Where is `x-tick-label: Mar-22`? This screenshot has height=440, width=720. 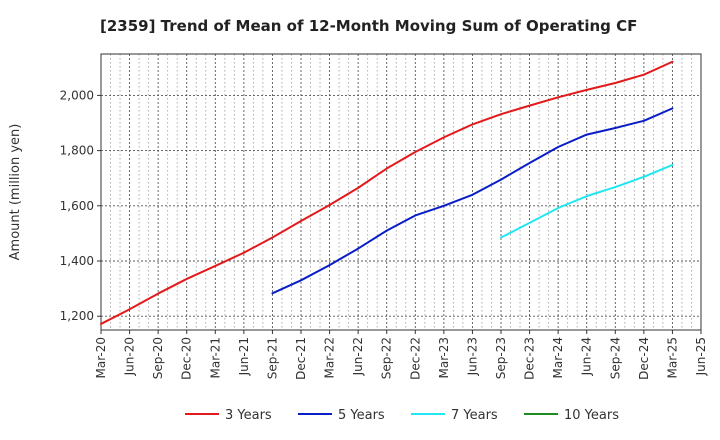 x-tick-label: Mar-22 is located at coordinates (330, 357).